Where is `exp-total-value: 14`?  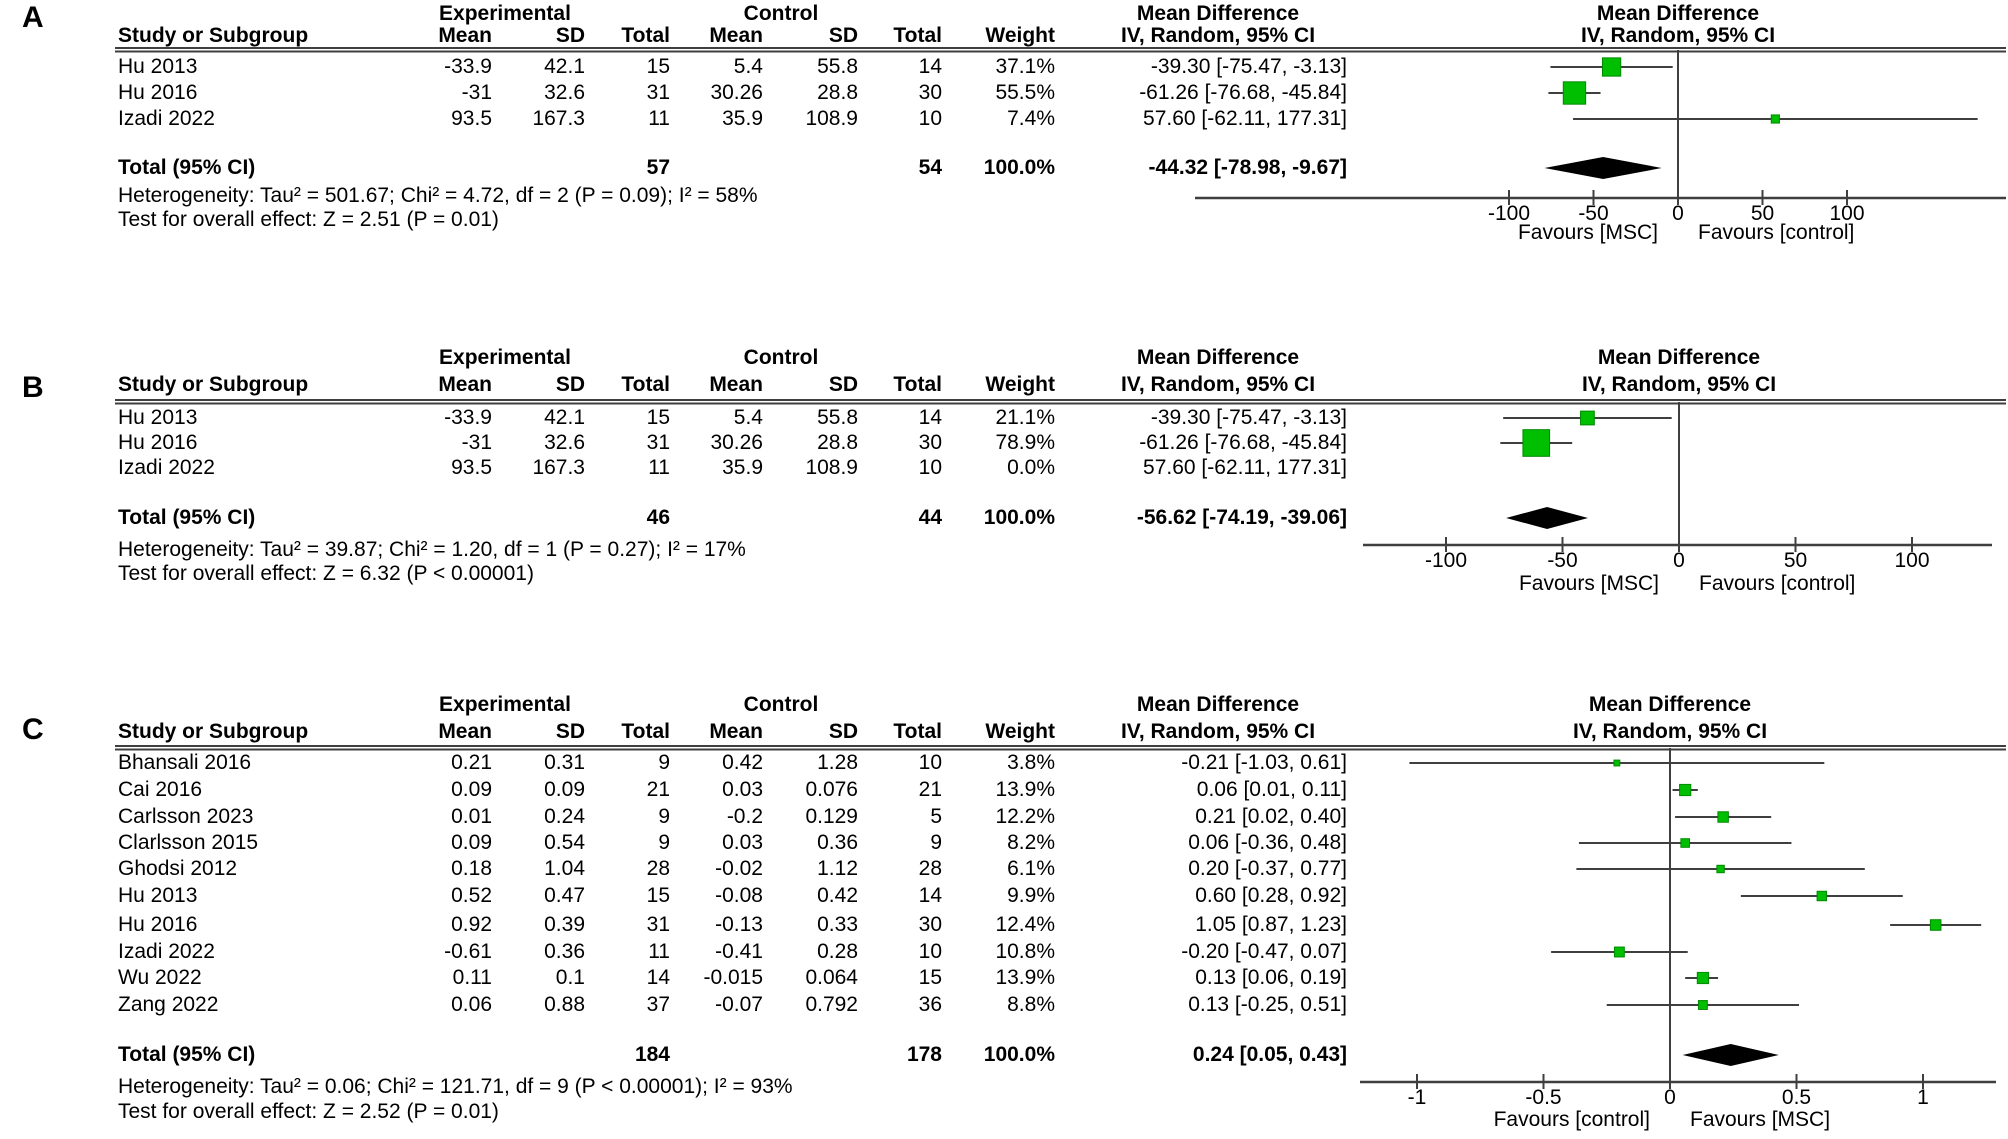
exp-total-value: 14 is located at coordinates (658, 977).